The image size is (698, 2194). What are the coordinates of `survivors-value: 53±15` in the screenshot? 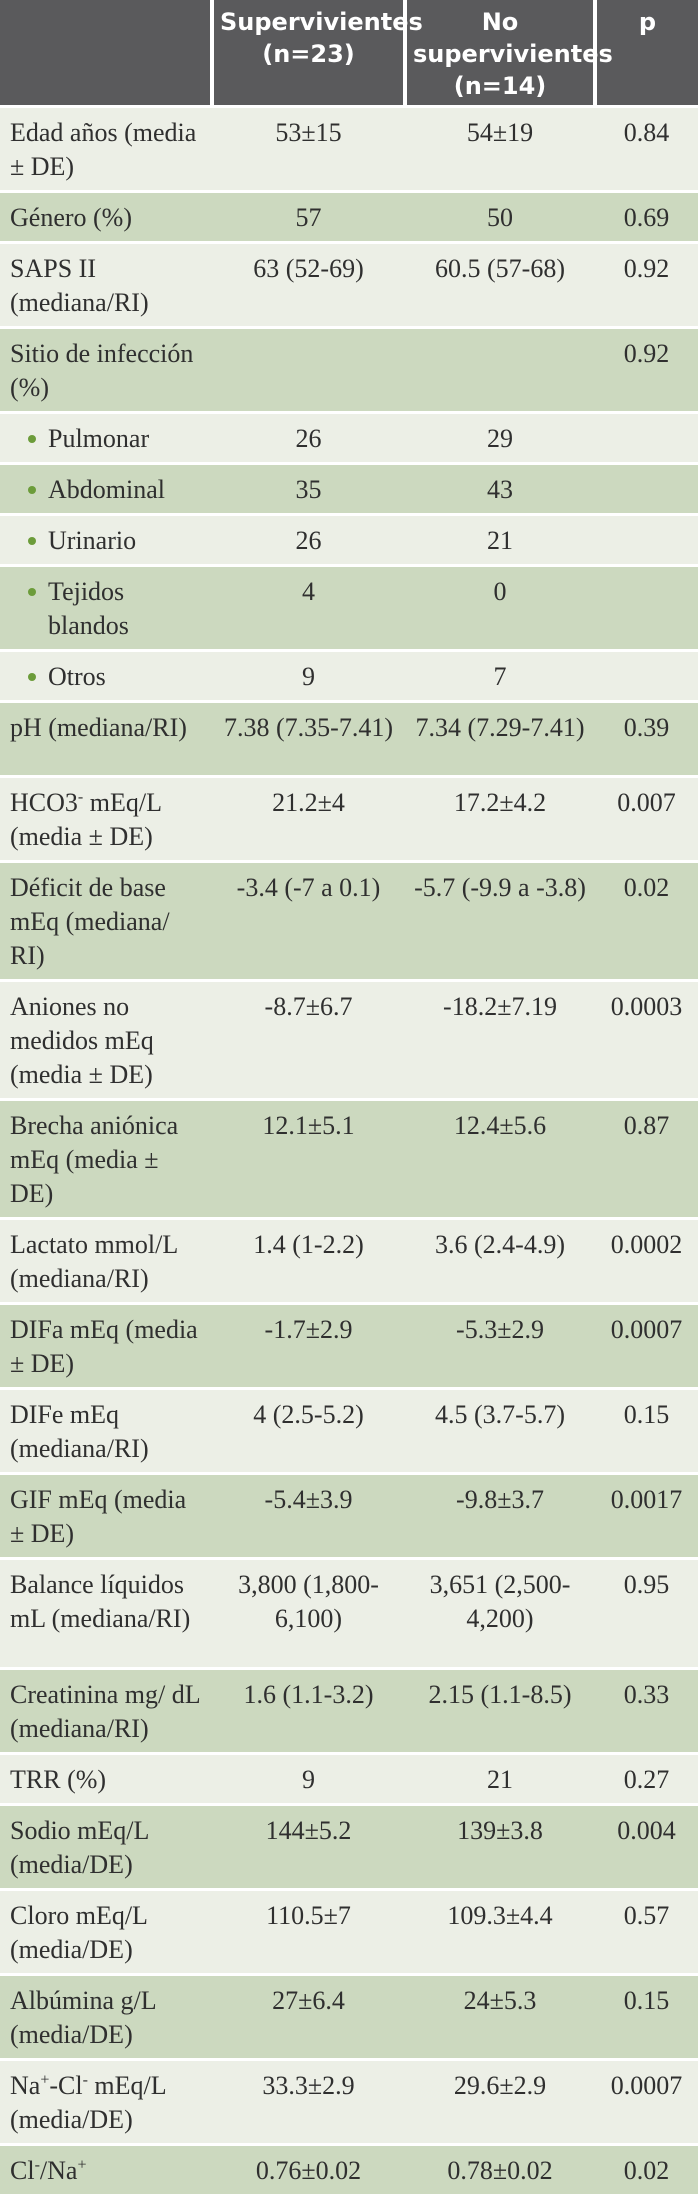 It's located at (308, 147).